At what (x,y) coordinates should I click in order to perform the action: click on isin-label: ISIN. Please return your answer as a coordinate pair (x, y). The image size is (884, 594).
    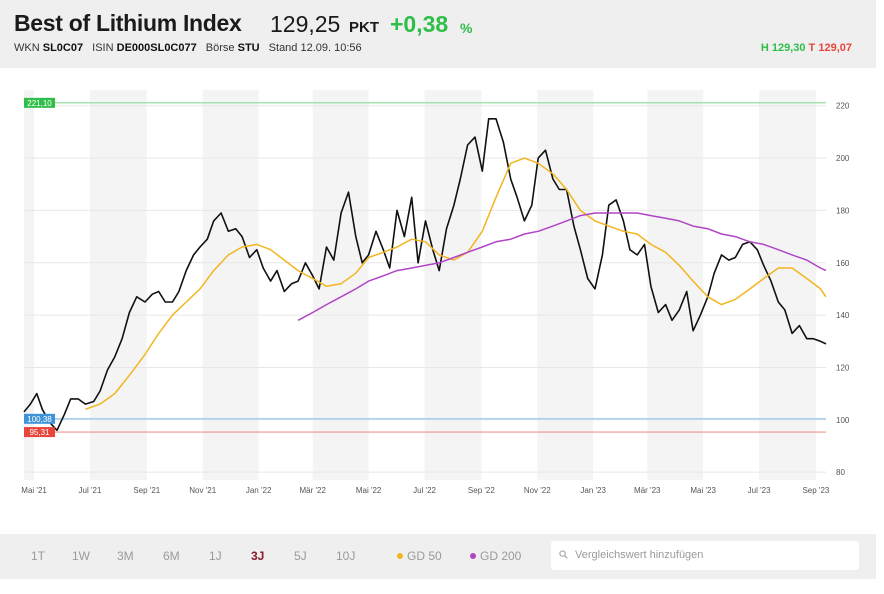
    Looking at the image, I should click on (103, 48).